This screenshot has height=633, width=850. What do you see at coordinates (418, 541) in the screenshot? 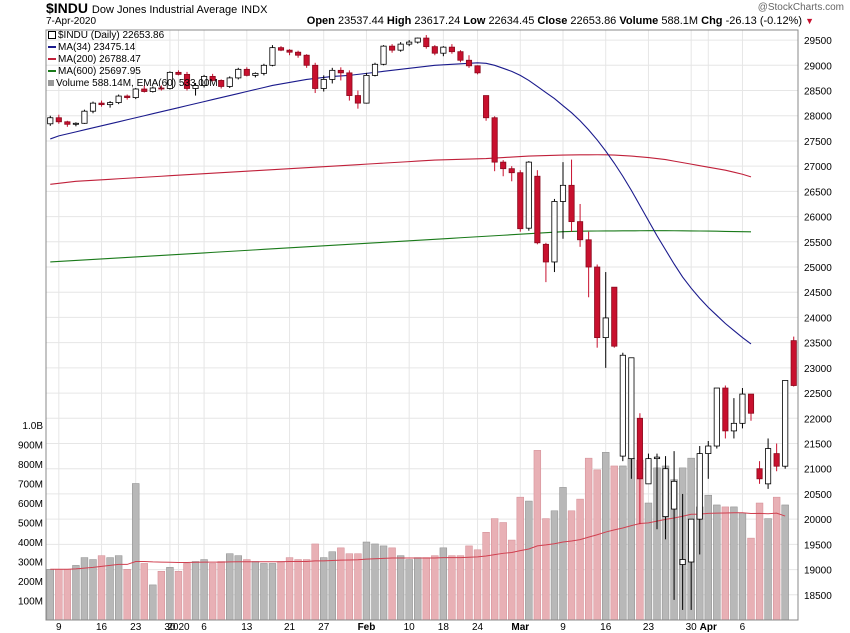
I see `volume-ema-line` at bounding box center [418, 541].